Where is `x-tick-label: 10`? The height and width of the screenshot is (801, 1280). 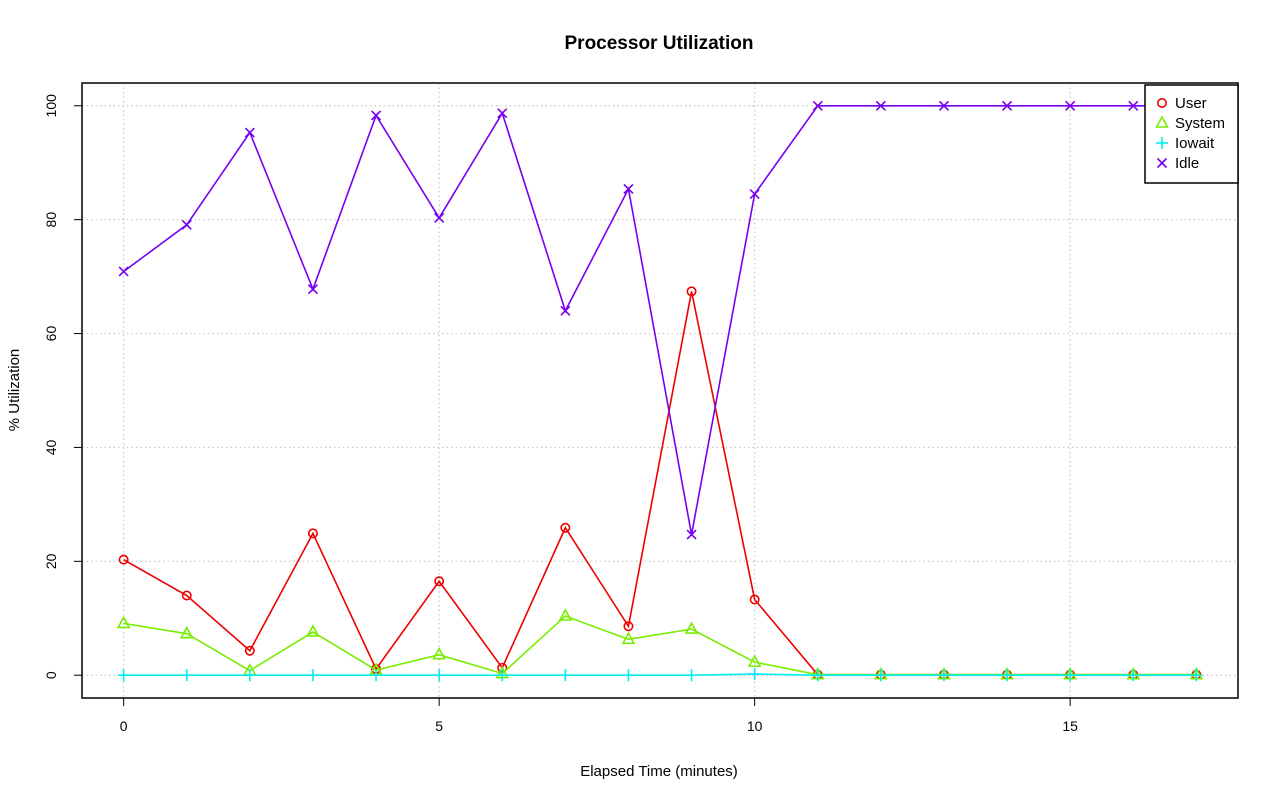
x-tick-label: 10 is located at coordinates (755, 726).